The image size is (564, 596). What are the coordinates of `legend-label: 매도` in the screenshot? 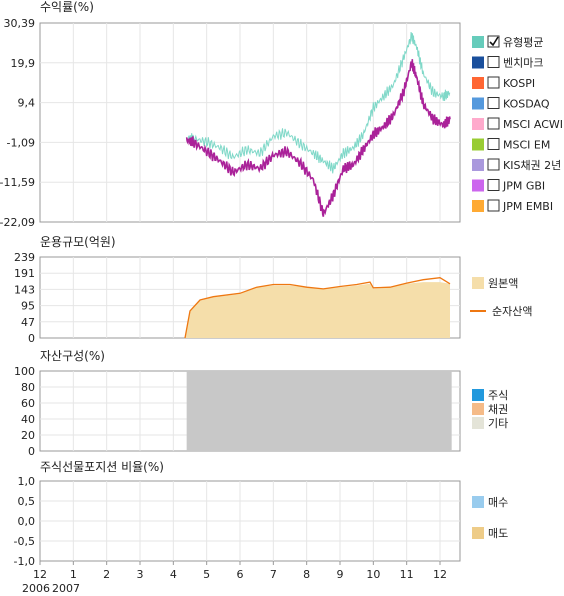 It's located at (498, 533).